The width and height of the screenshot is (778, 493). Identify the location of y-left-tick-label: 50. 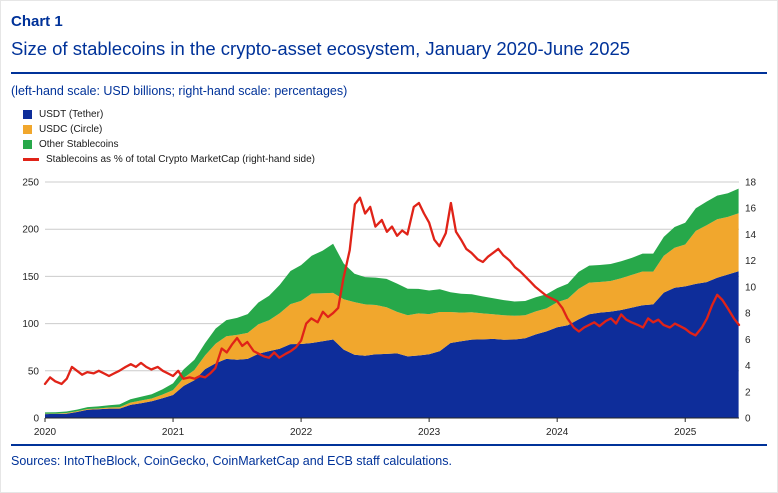
(34, 371).